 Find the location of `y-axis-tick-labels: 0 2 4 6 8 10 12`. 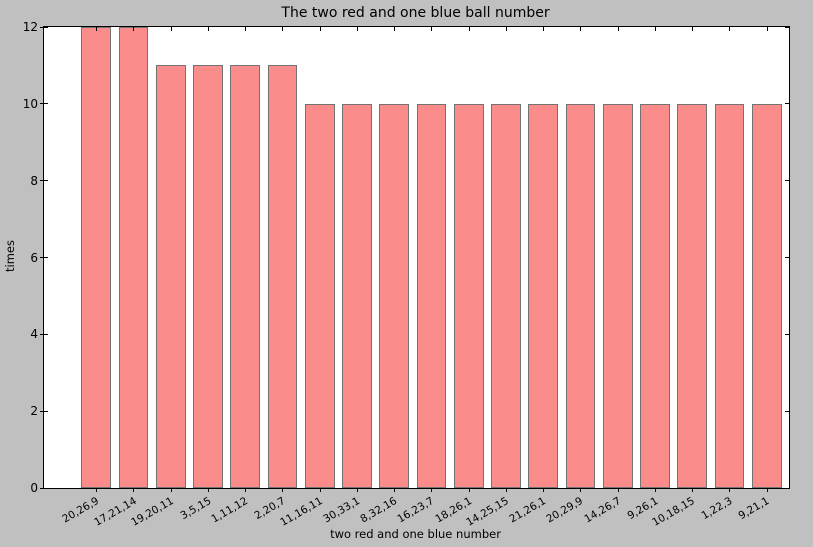

y-axis-tick-labels: 0 2 4 6 8 10 12 is located at coordinates (19, 257).